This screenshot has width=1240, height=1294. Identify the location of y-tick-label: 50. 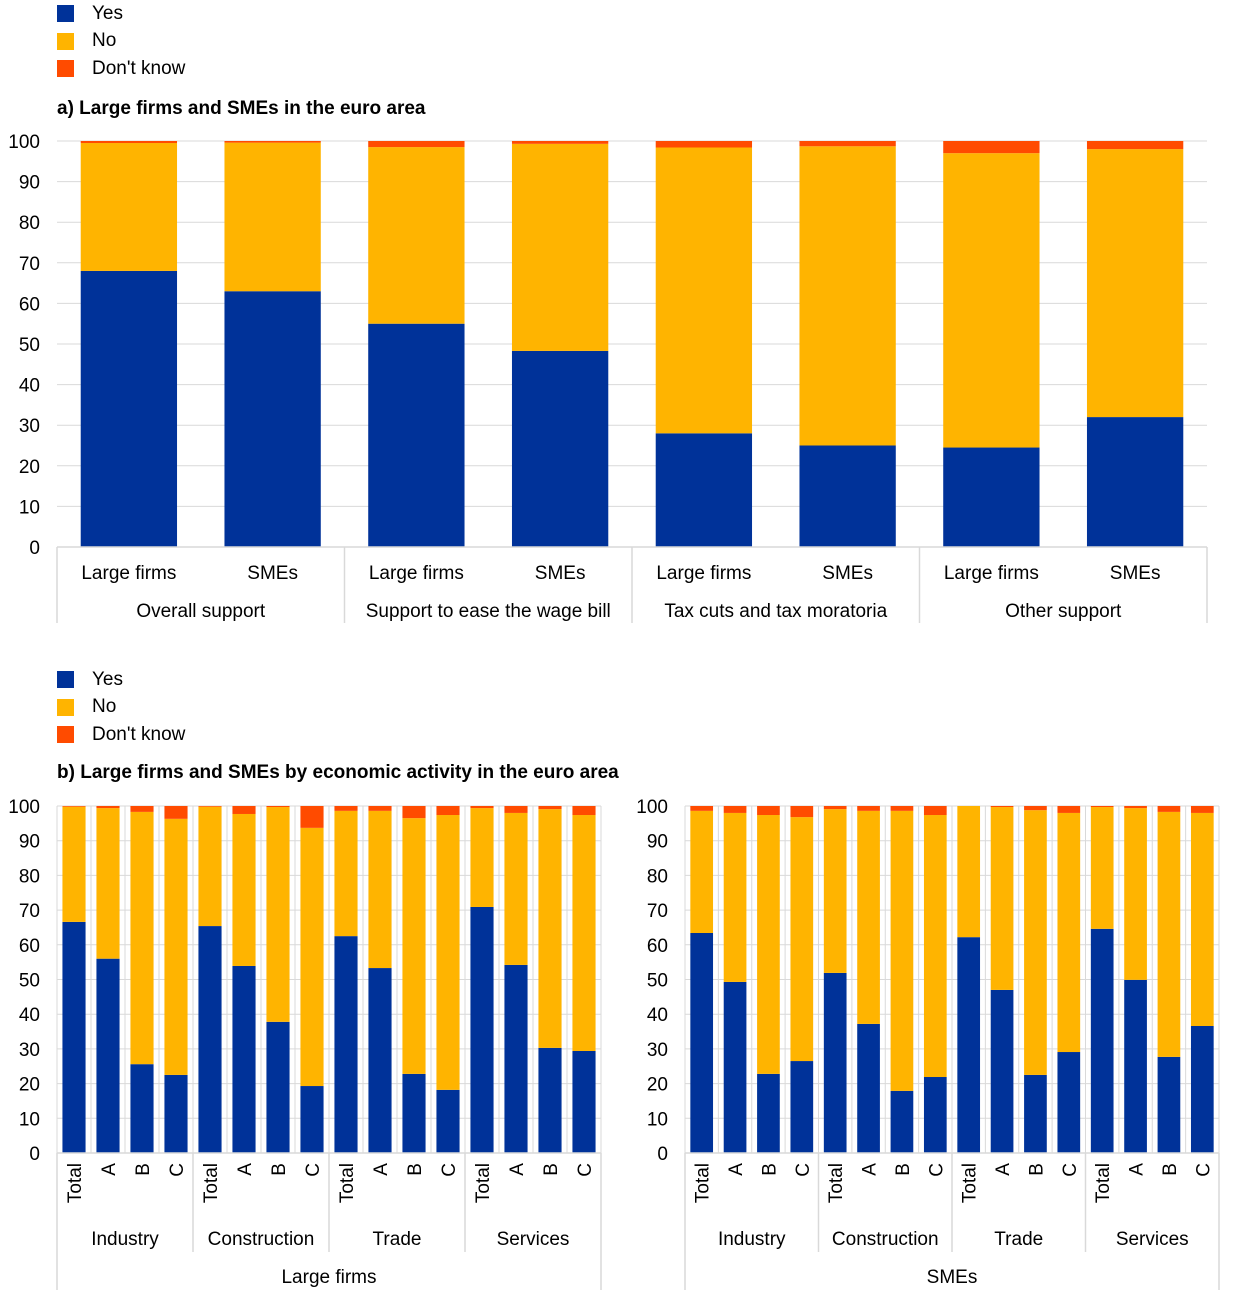
(29, 345).